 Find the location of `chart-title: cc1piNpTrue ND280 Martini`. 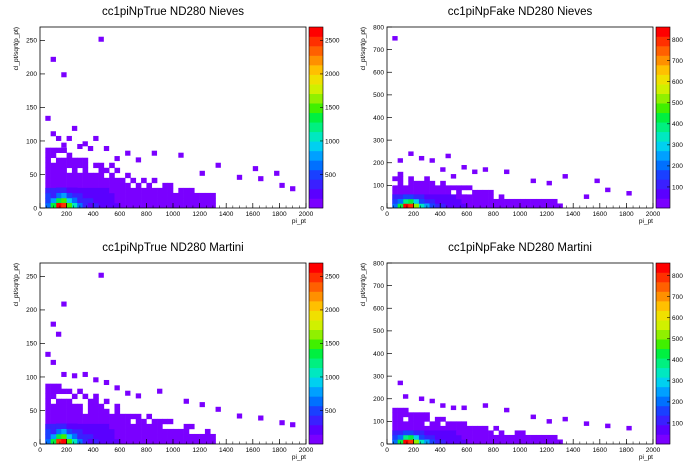

chart-title: cc1piNpTrue ND280 Martini is located at coordinates (172, 248).